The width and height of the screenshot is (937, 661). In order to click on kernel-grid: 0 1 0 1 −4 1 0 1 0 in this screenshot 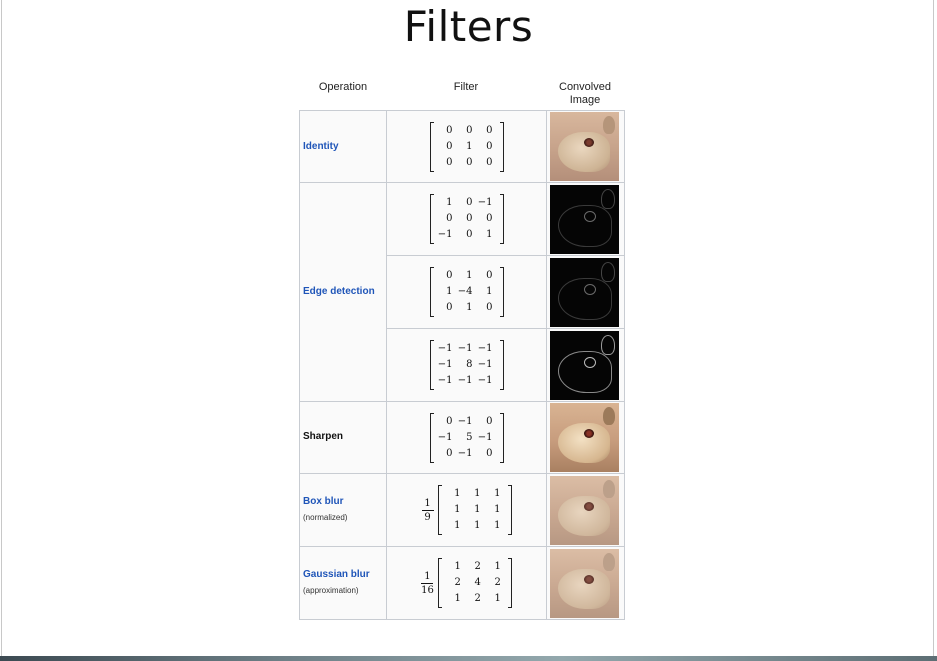, I will do `click(467, 292)`.